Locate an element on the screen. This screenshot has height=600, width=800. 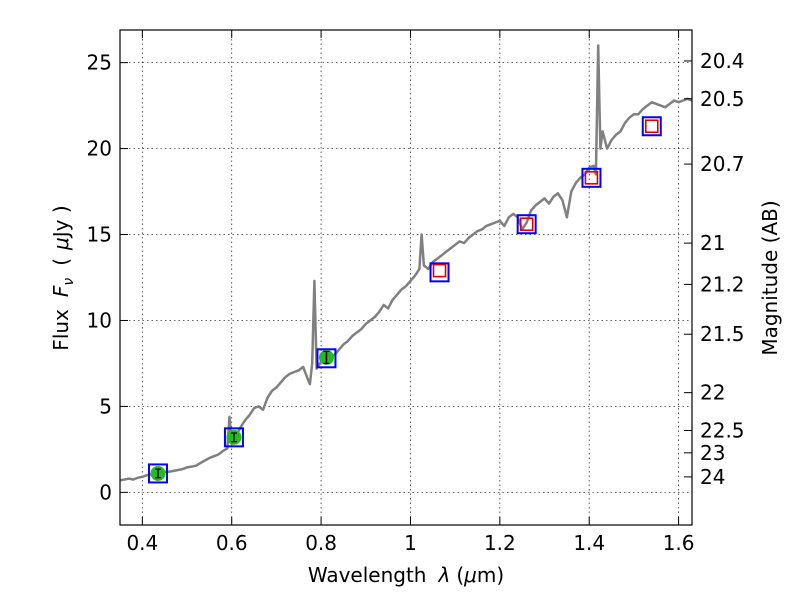
right-tick-label: 20.7 is located at coordinates (722, 164).